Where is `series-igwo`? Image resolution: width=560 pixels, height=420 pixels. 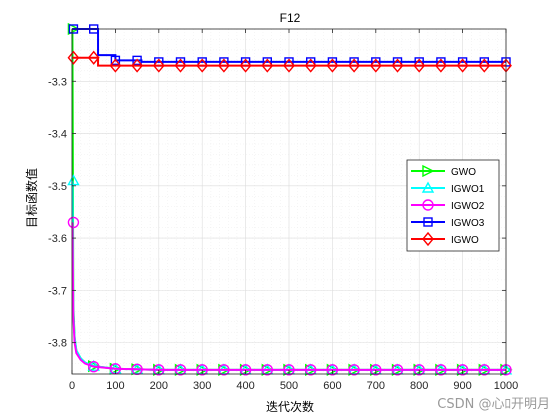
series-igwo is located at coordinates (289, 61).